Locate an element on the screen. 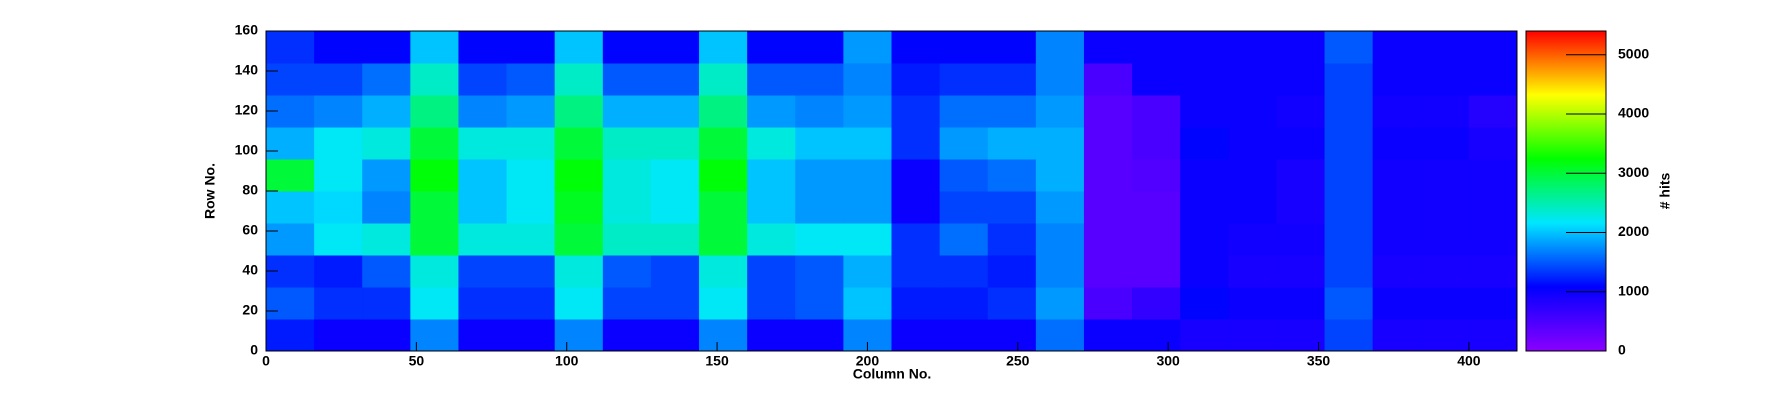 The width and height of the screenshot is (1784, 412). y-tick-label: 160 is located at coordinates (247, 30).